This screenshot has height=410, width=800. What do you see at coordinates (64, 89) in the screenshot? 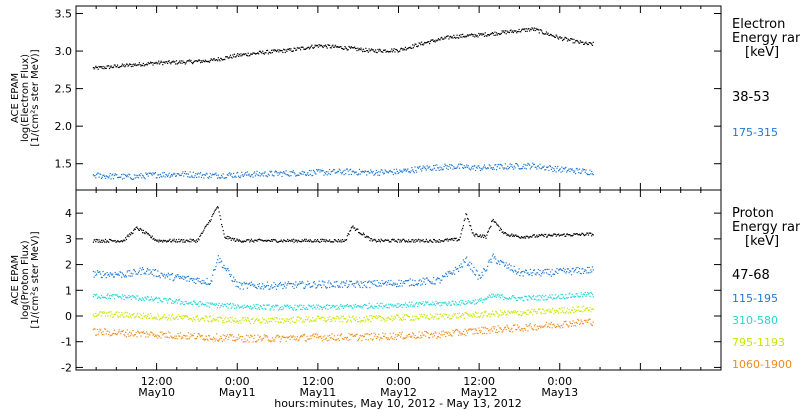
I see `y-tick-label: 2.5` at bounding box center [64, 89].